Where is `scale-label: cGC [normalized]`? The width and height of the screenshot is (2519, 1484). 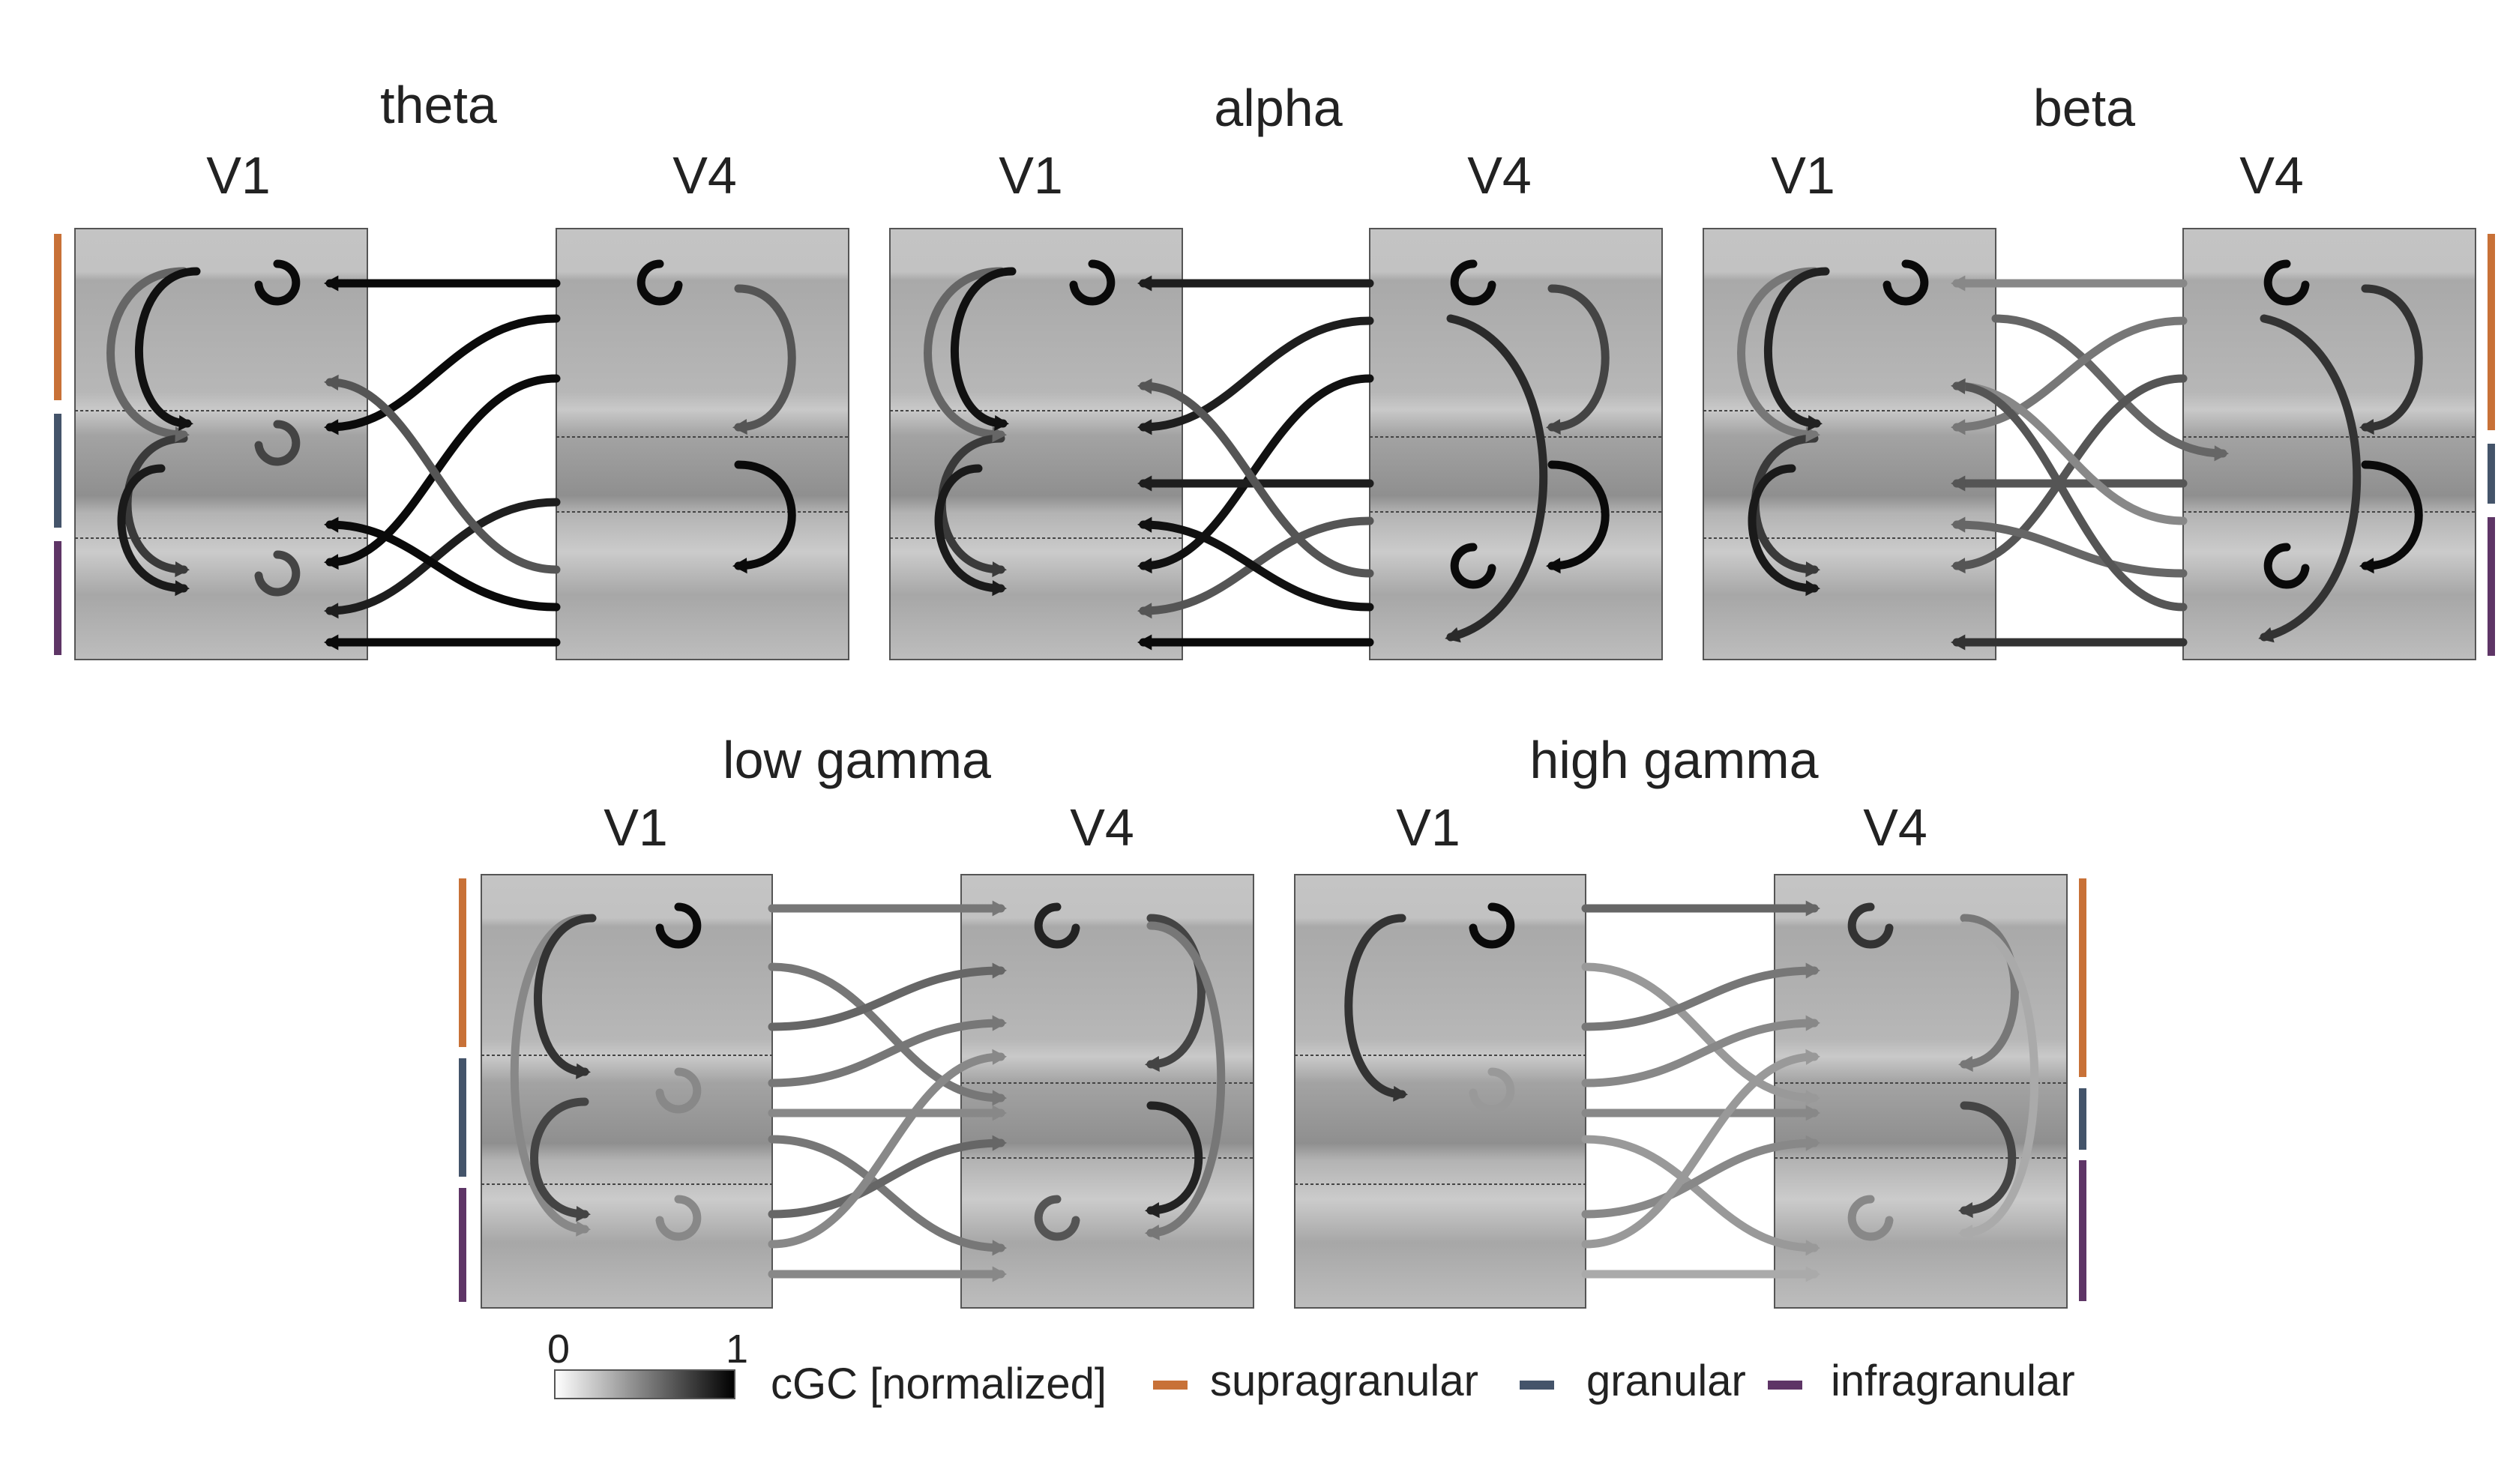 scale-label: cGC [normalized] is located at coordinates (939, 1384).